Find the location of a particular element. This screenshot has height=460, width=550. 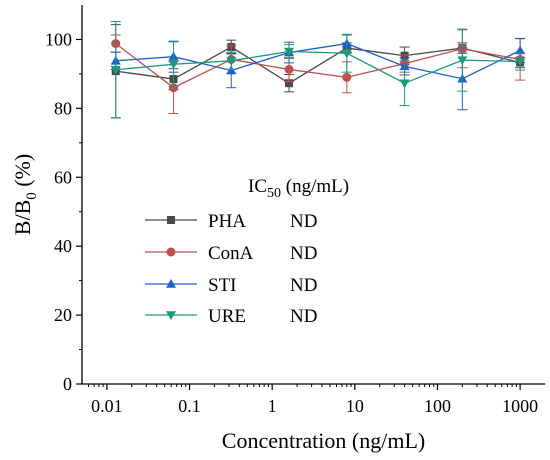

legend-label: PHA is located at coordinates (227, 221).